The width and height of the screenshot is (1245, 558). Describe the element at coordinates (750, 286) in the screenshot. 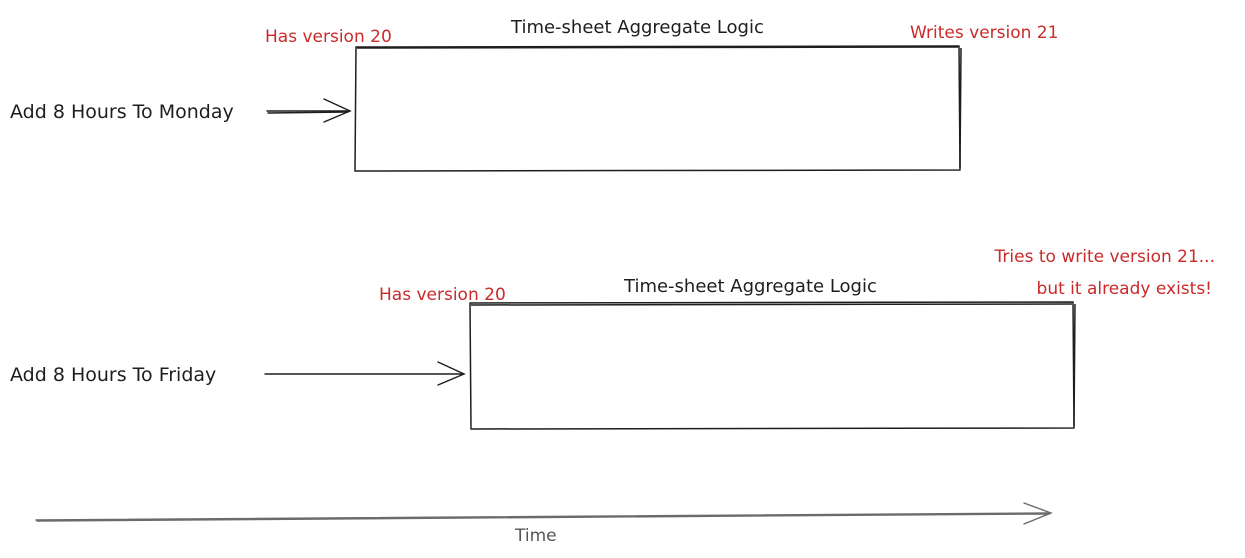

I see `bottom-box-title: Time-sheet Aggregate Logic` at that location.